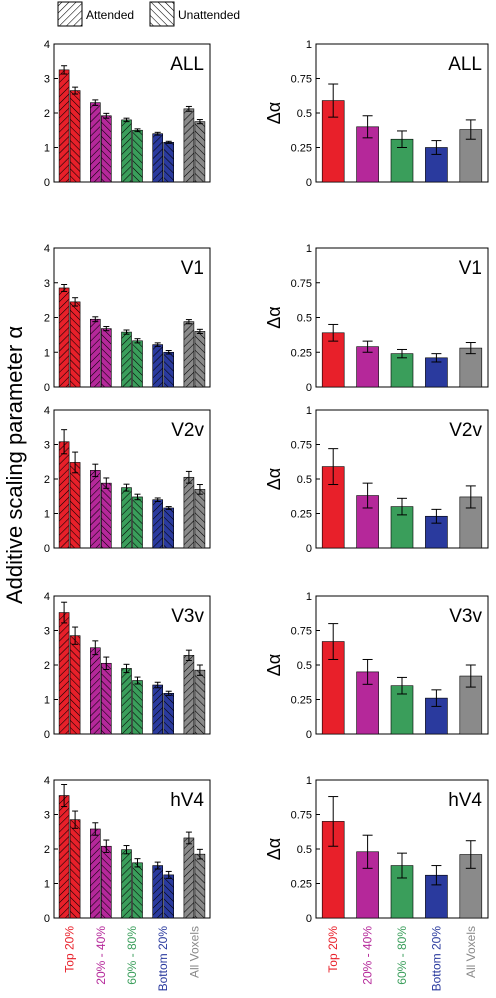  I want to click on legend-unattended-label: Unattended, so click(209, 15).